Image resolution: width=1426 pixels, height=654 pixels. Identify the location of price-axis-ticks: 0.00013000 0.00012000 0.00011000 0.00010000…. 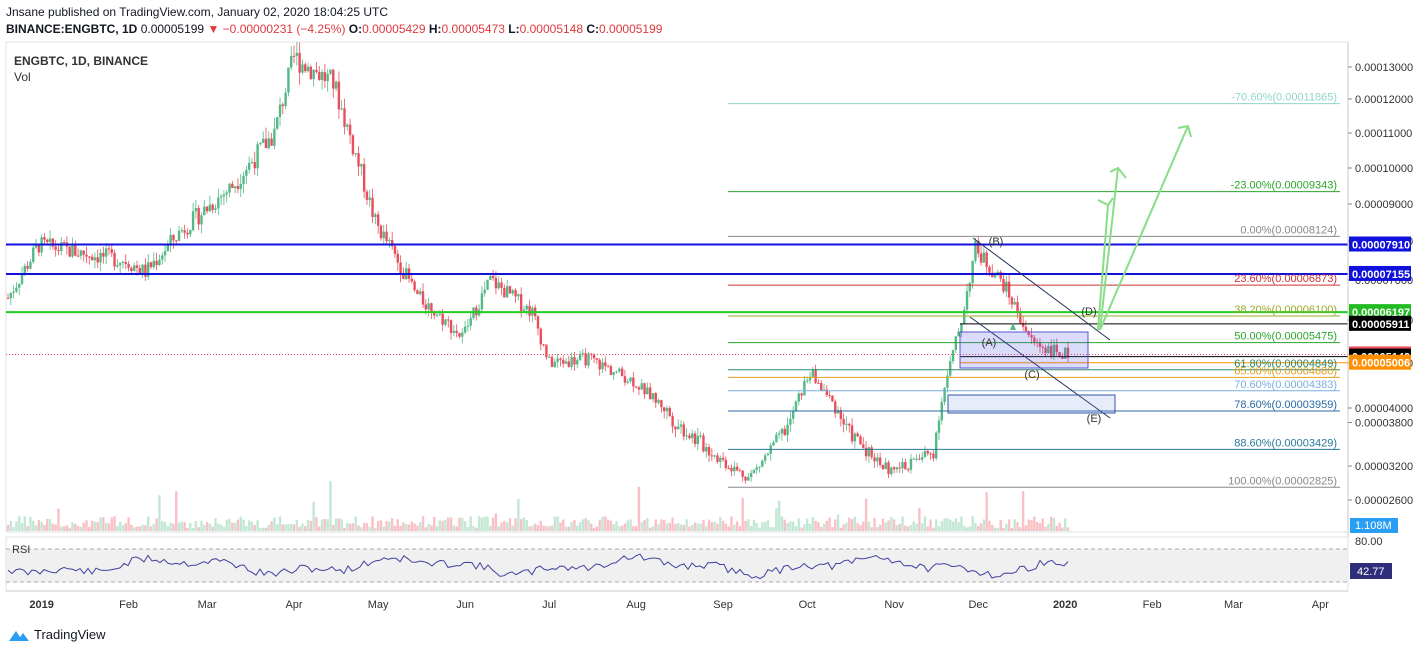
(1380, 284).